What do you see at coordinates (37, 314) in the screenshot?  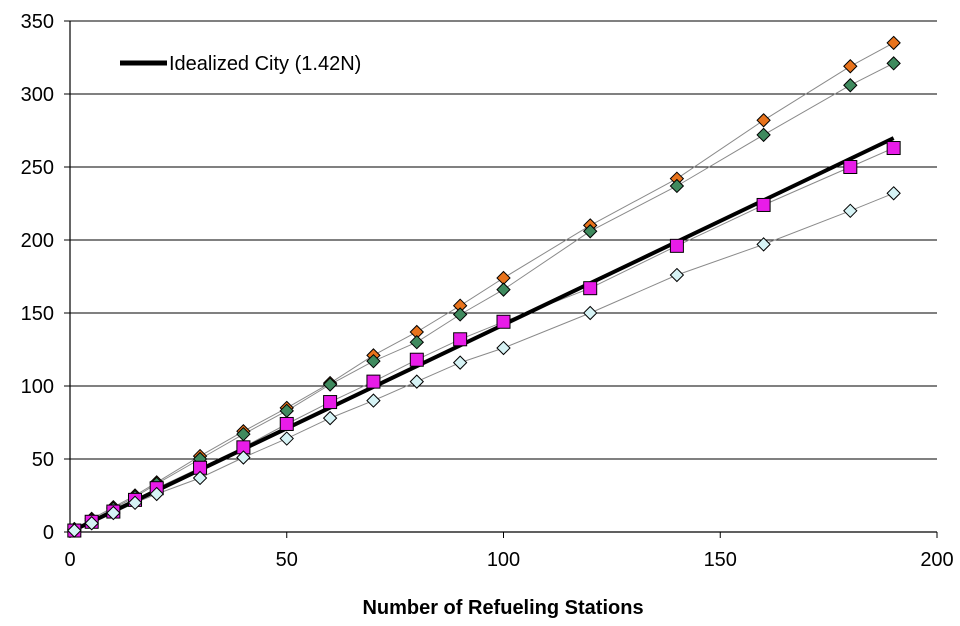 I see `y-tick-label: 150` at bounding box center [37, 314].